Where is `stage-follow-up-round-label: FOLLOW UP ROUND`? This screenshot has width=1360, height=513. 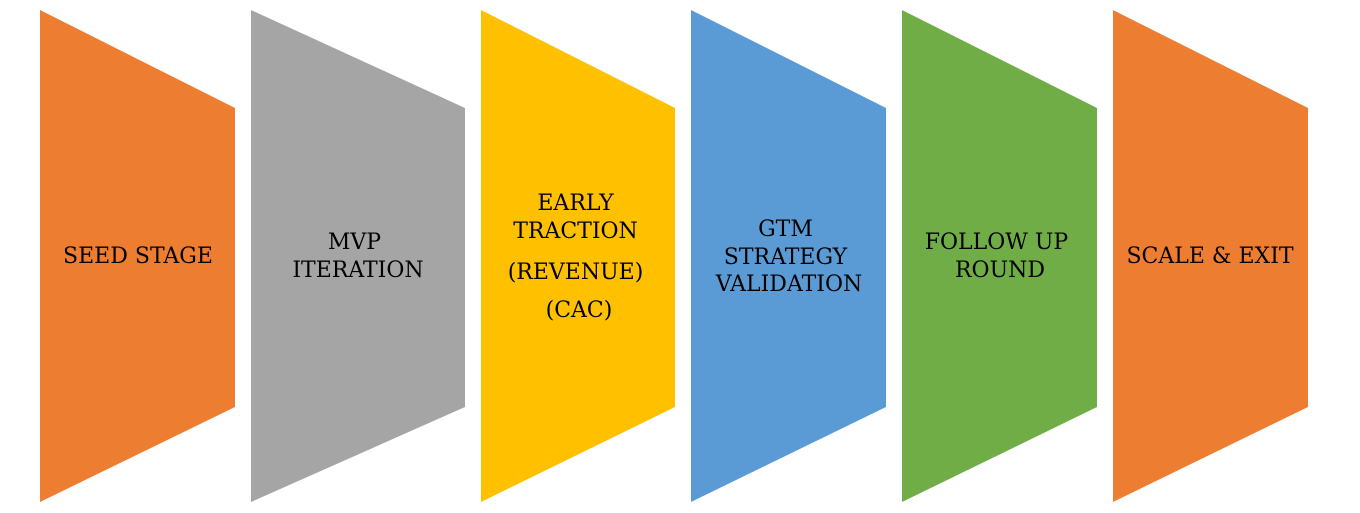 stage-follow-up-round-label: FOLLOW UP ROUND is located at coordinates (1000, 256).